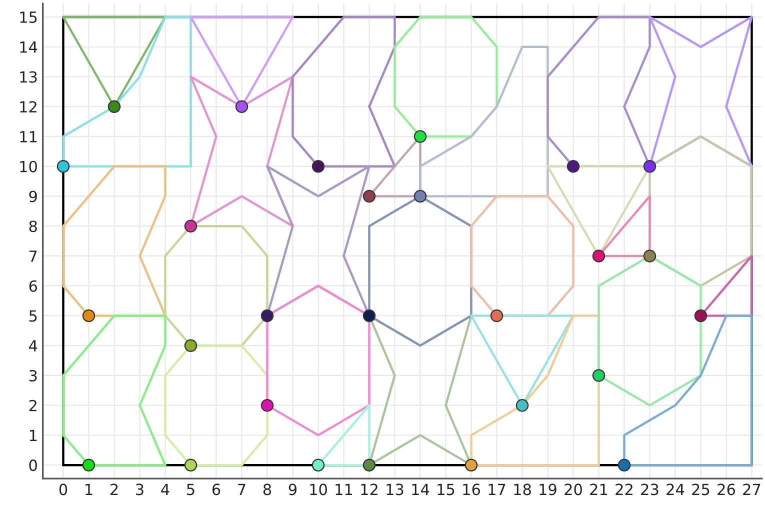  Describe the element at coordinates (33, 226) in the screenshot. I see `y-tick-label: 8` at that location.